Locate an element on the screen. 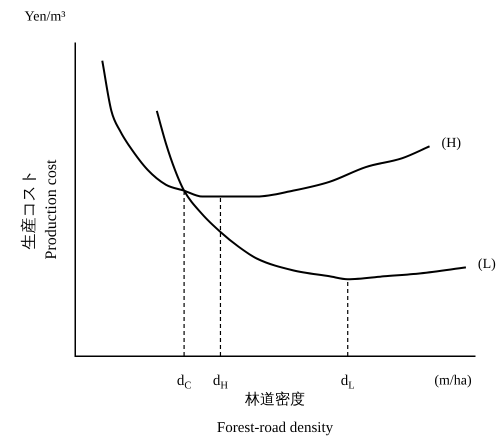 The height and width of the screenshot is (442, 504). x-axis-title: 林道密度 Forest-road density is located at coordinates (275, 413).